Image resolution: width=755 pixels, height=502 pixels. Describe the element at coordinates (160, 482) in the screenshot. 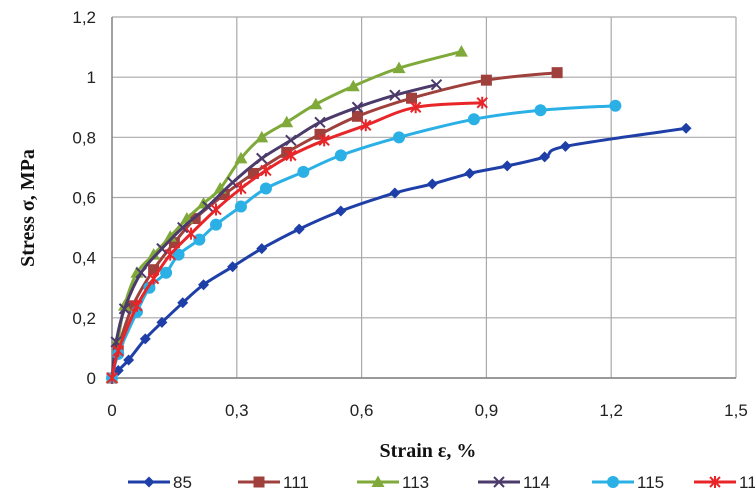

I see `legend-item-85: 85` at that location.